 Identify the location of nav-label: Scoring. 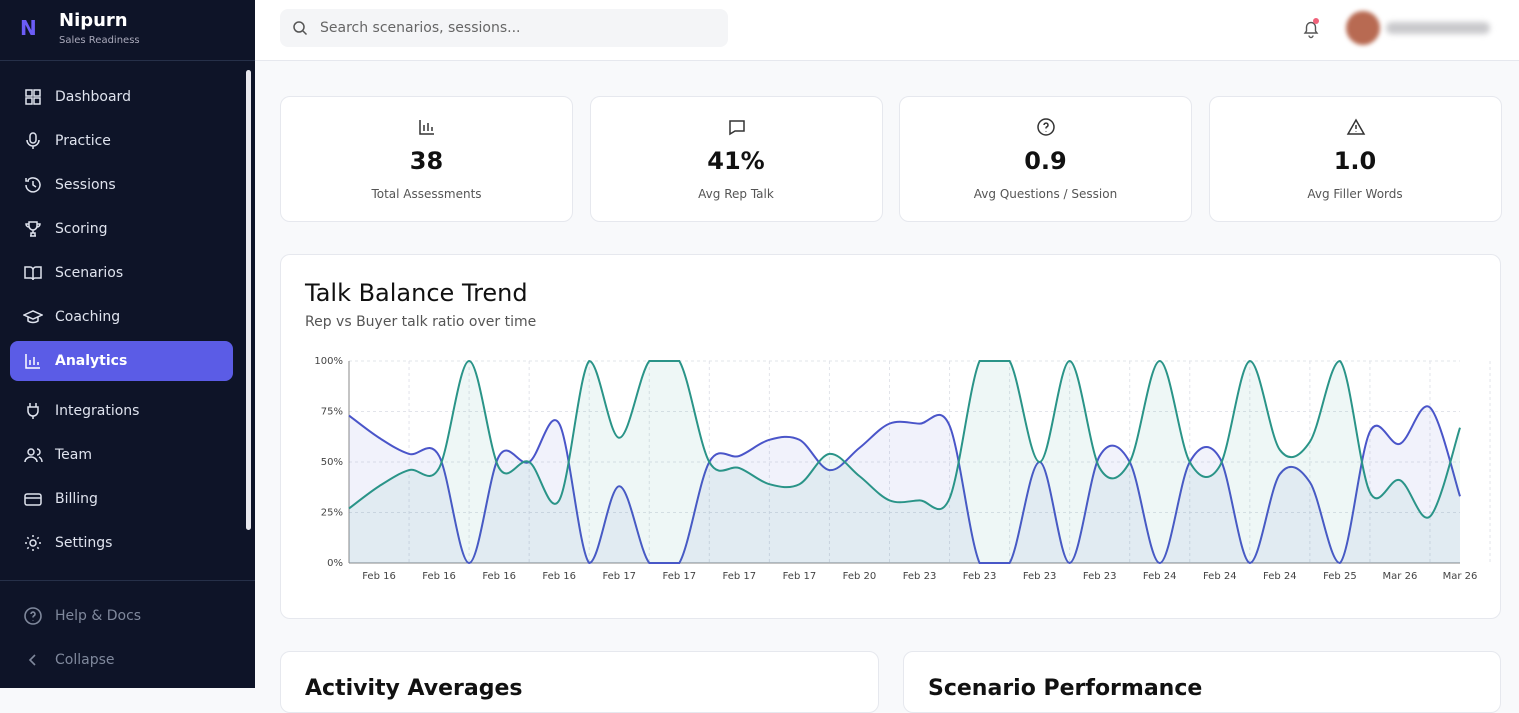
(81, 229).